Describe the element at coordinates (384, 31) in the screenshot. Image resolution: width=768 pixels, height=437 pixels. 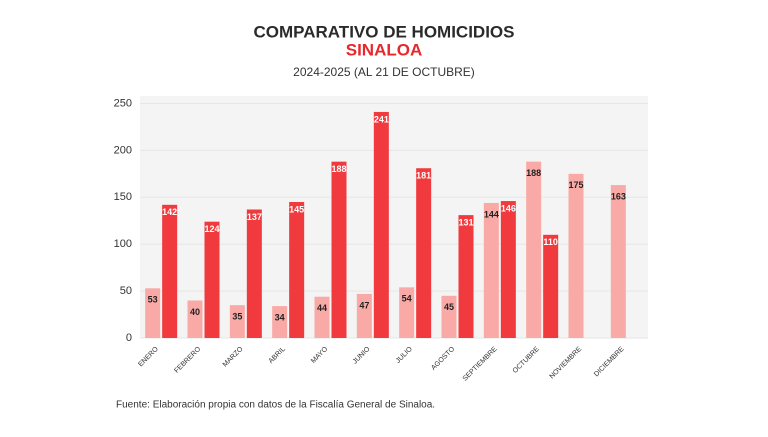
I see `chart-title: COMPARATIVO DE HOMICIDIOS` at that location.